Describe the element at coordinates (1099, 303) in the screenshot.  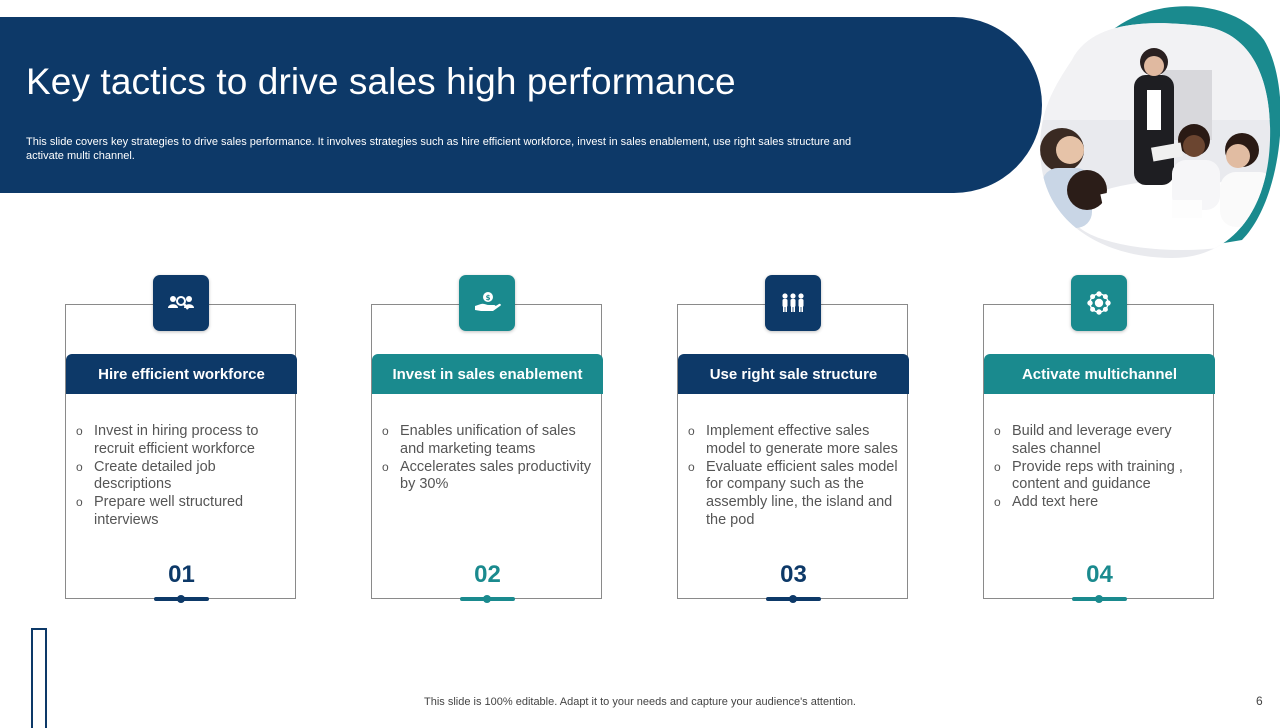
I see `network-icon` at that location.